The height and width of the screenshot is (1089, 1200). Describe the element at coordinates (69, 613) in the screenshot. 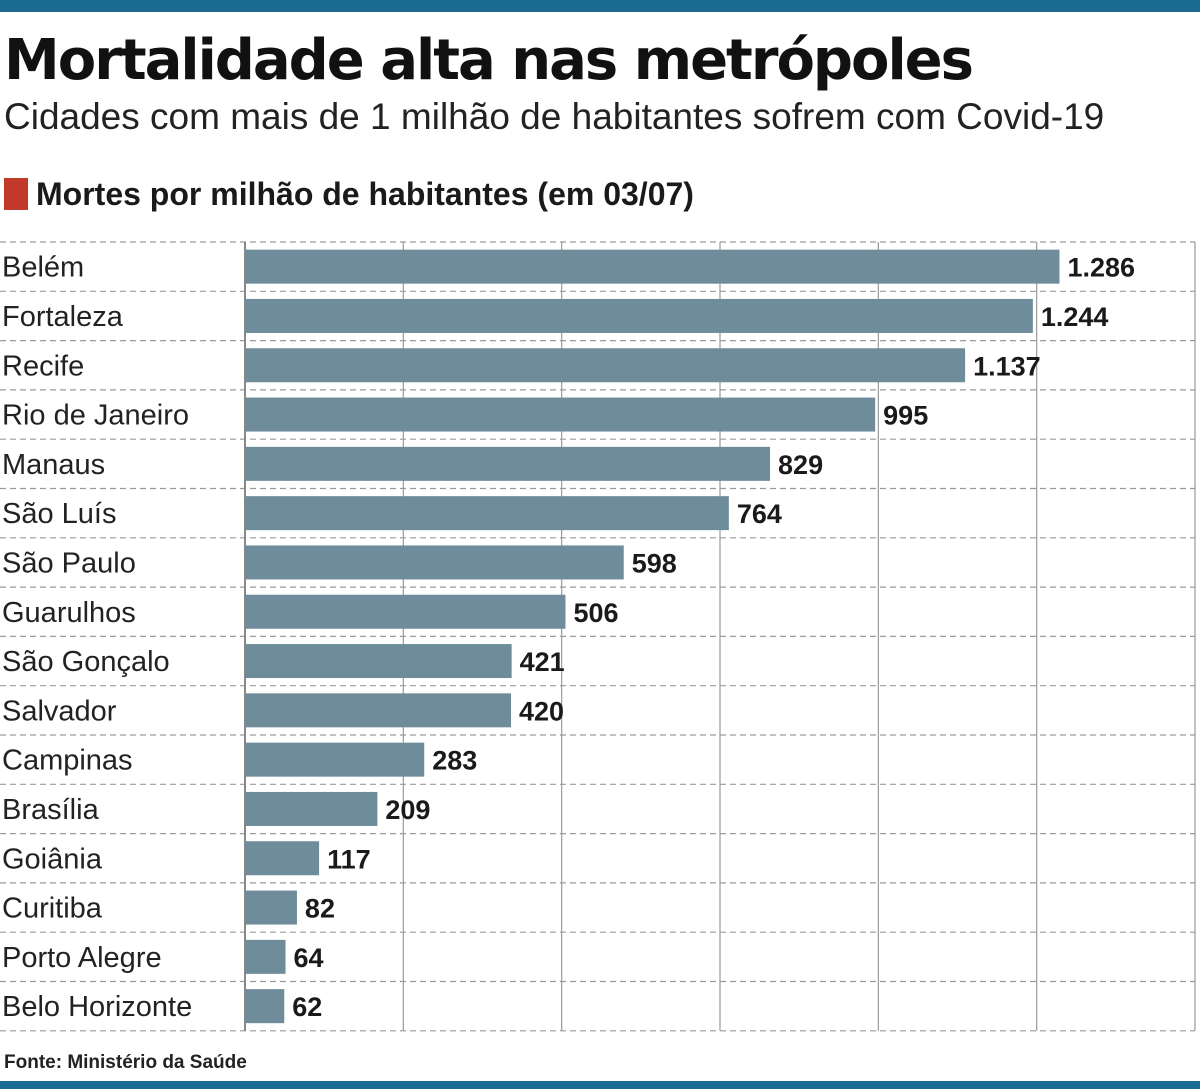

I see `category-label: Guarulhos` at that location.